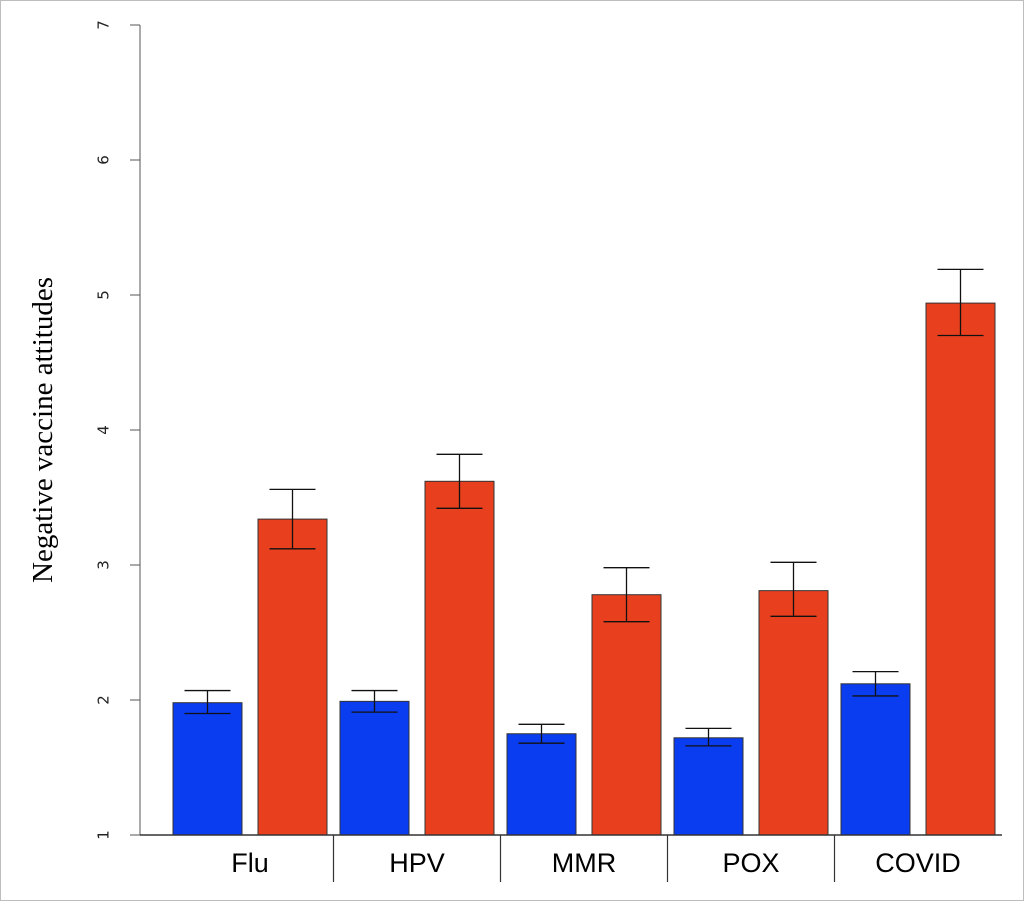  What do you see at coordinates (104, 295) in the screenshot?
I see `y-tick-label: 5` at bounding box center [104, 295].